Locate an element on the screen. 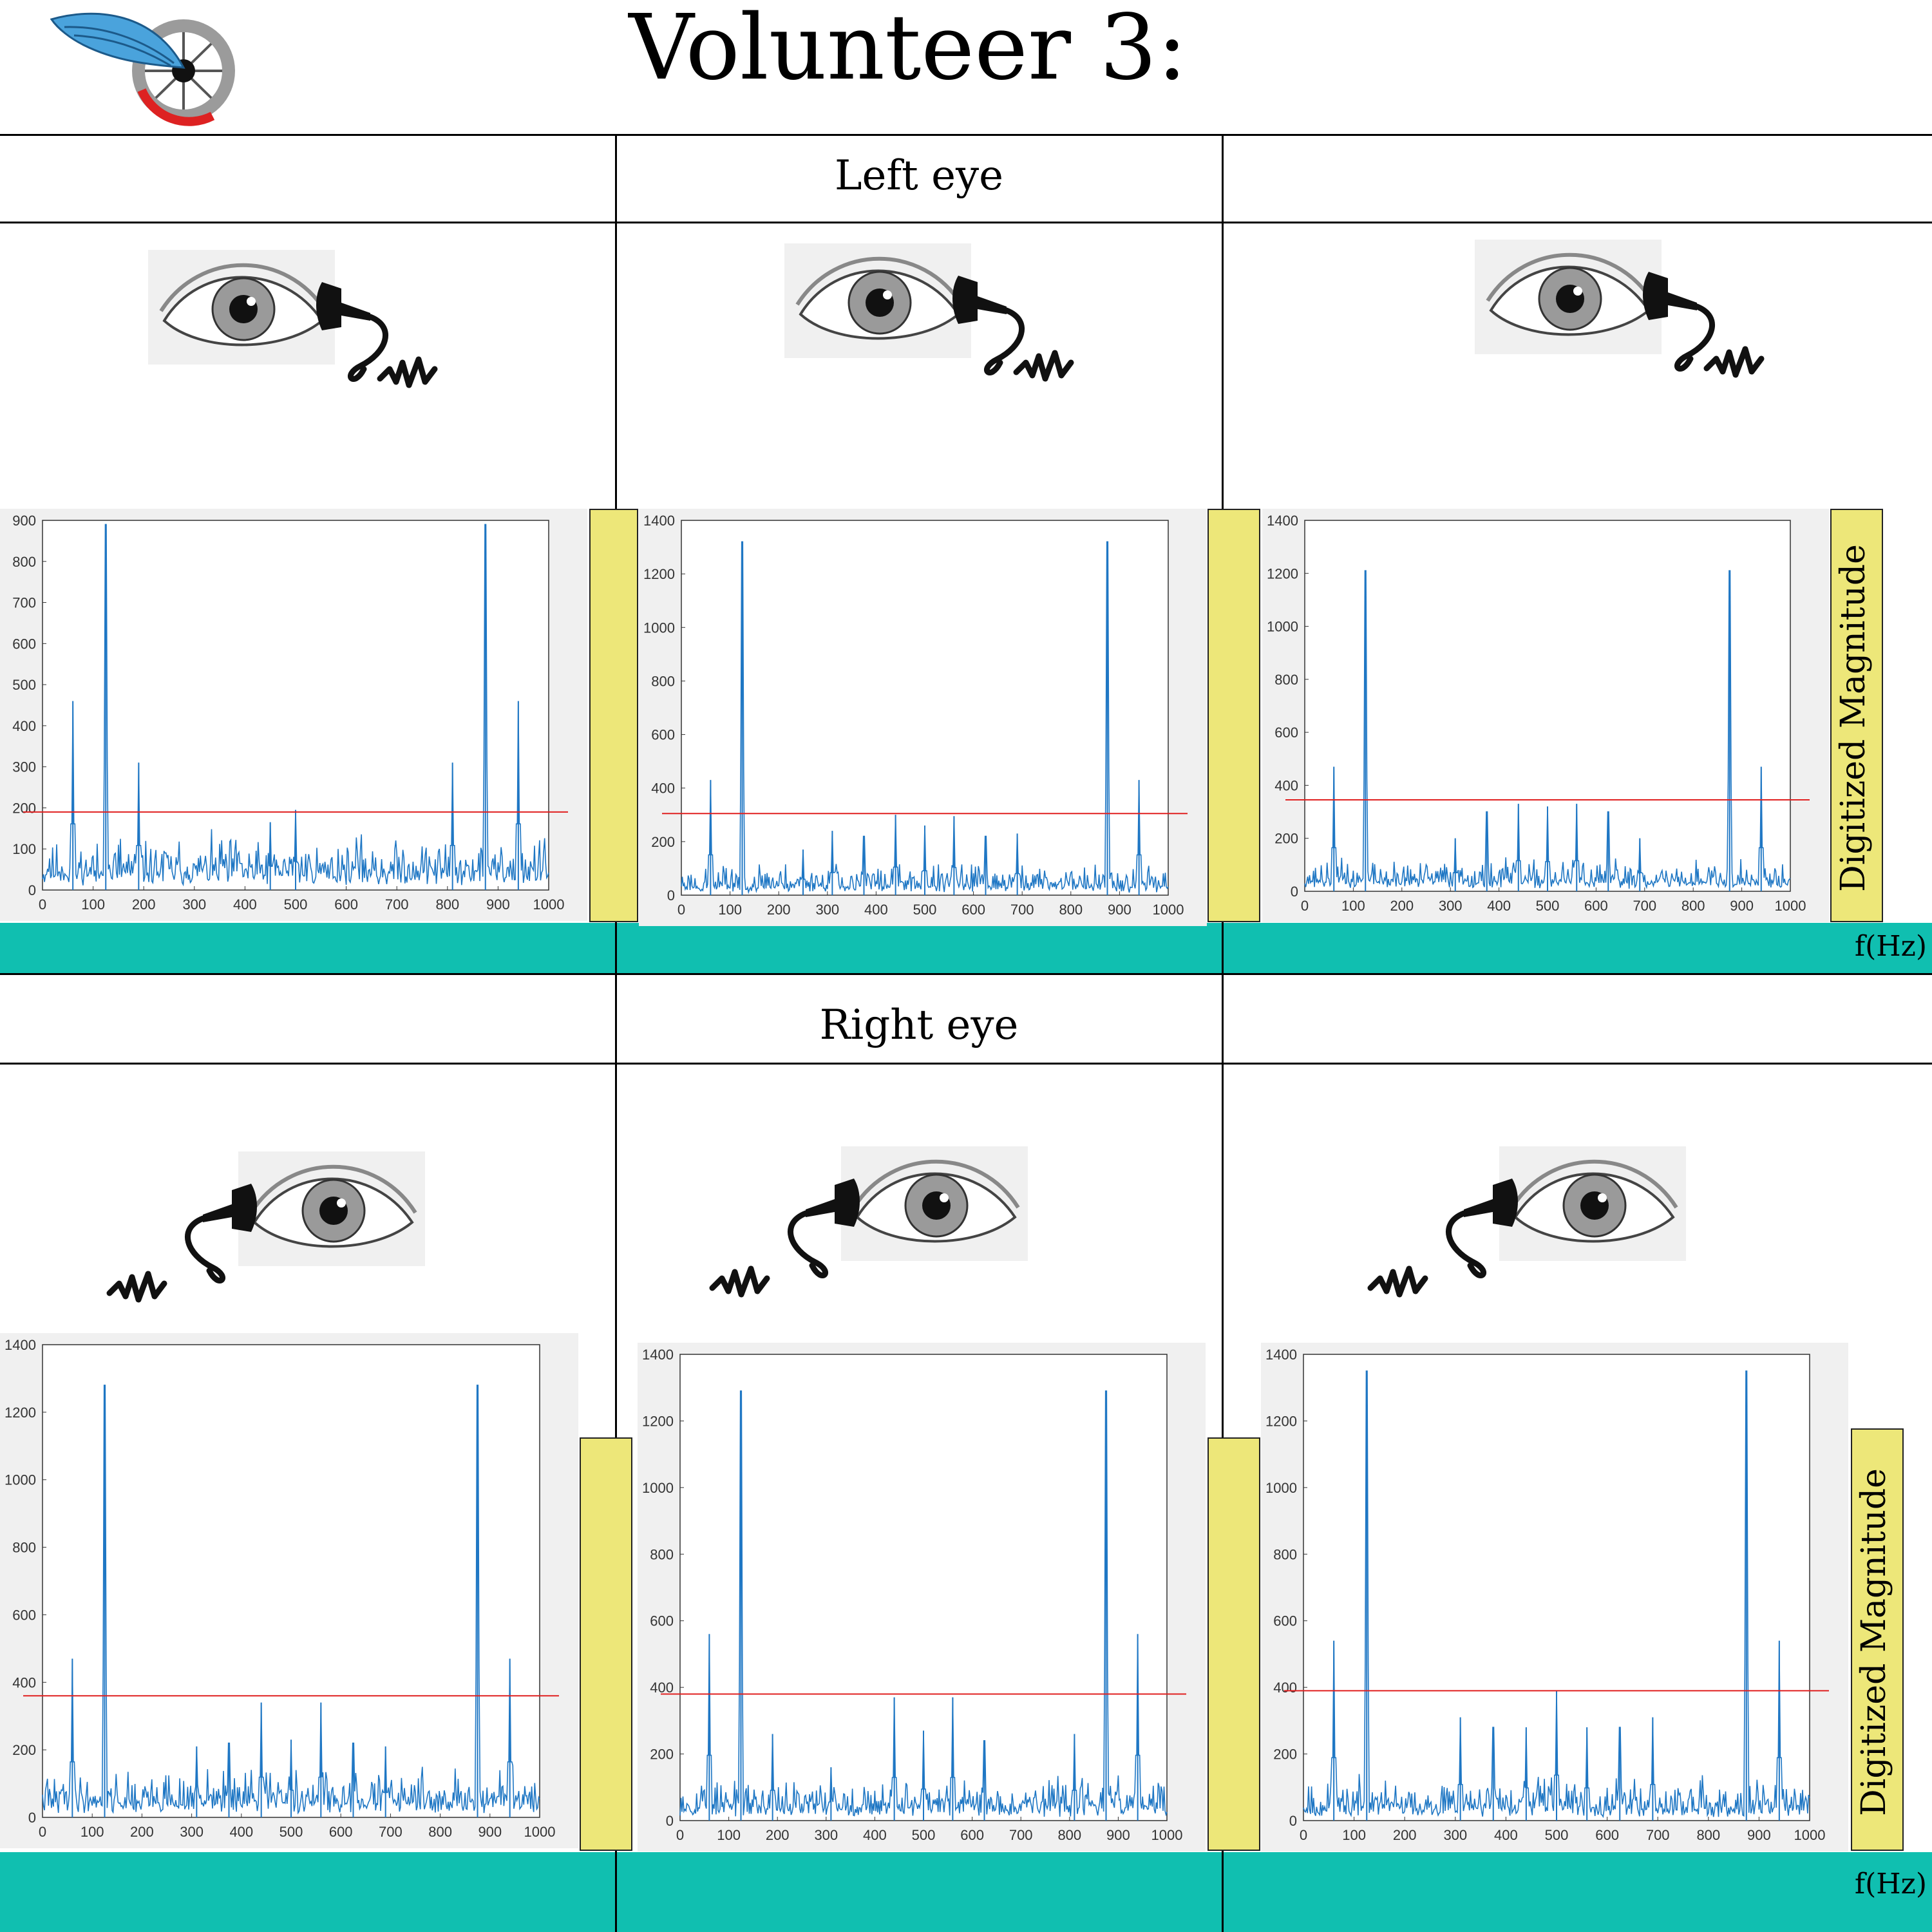 The image size is (1932, 1932). y-tick-label: 1400 is located at coordinates (659, 521).